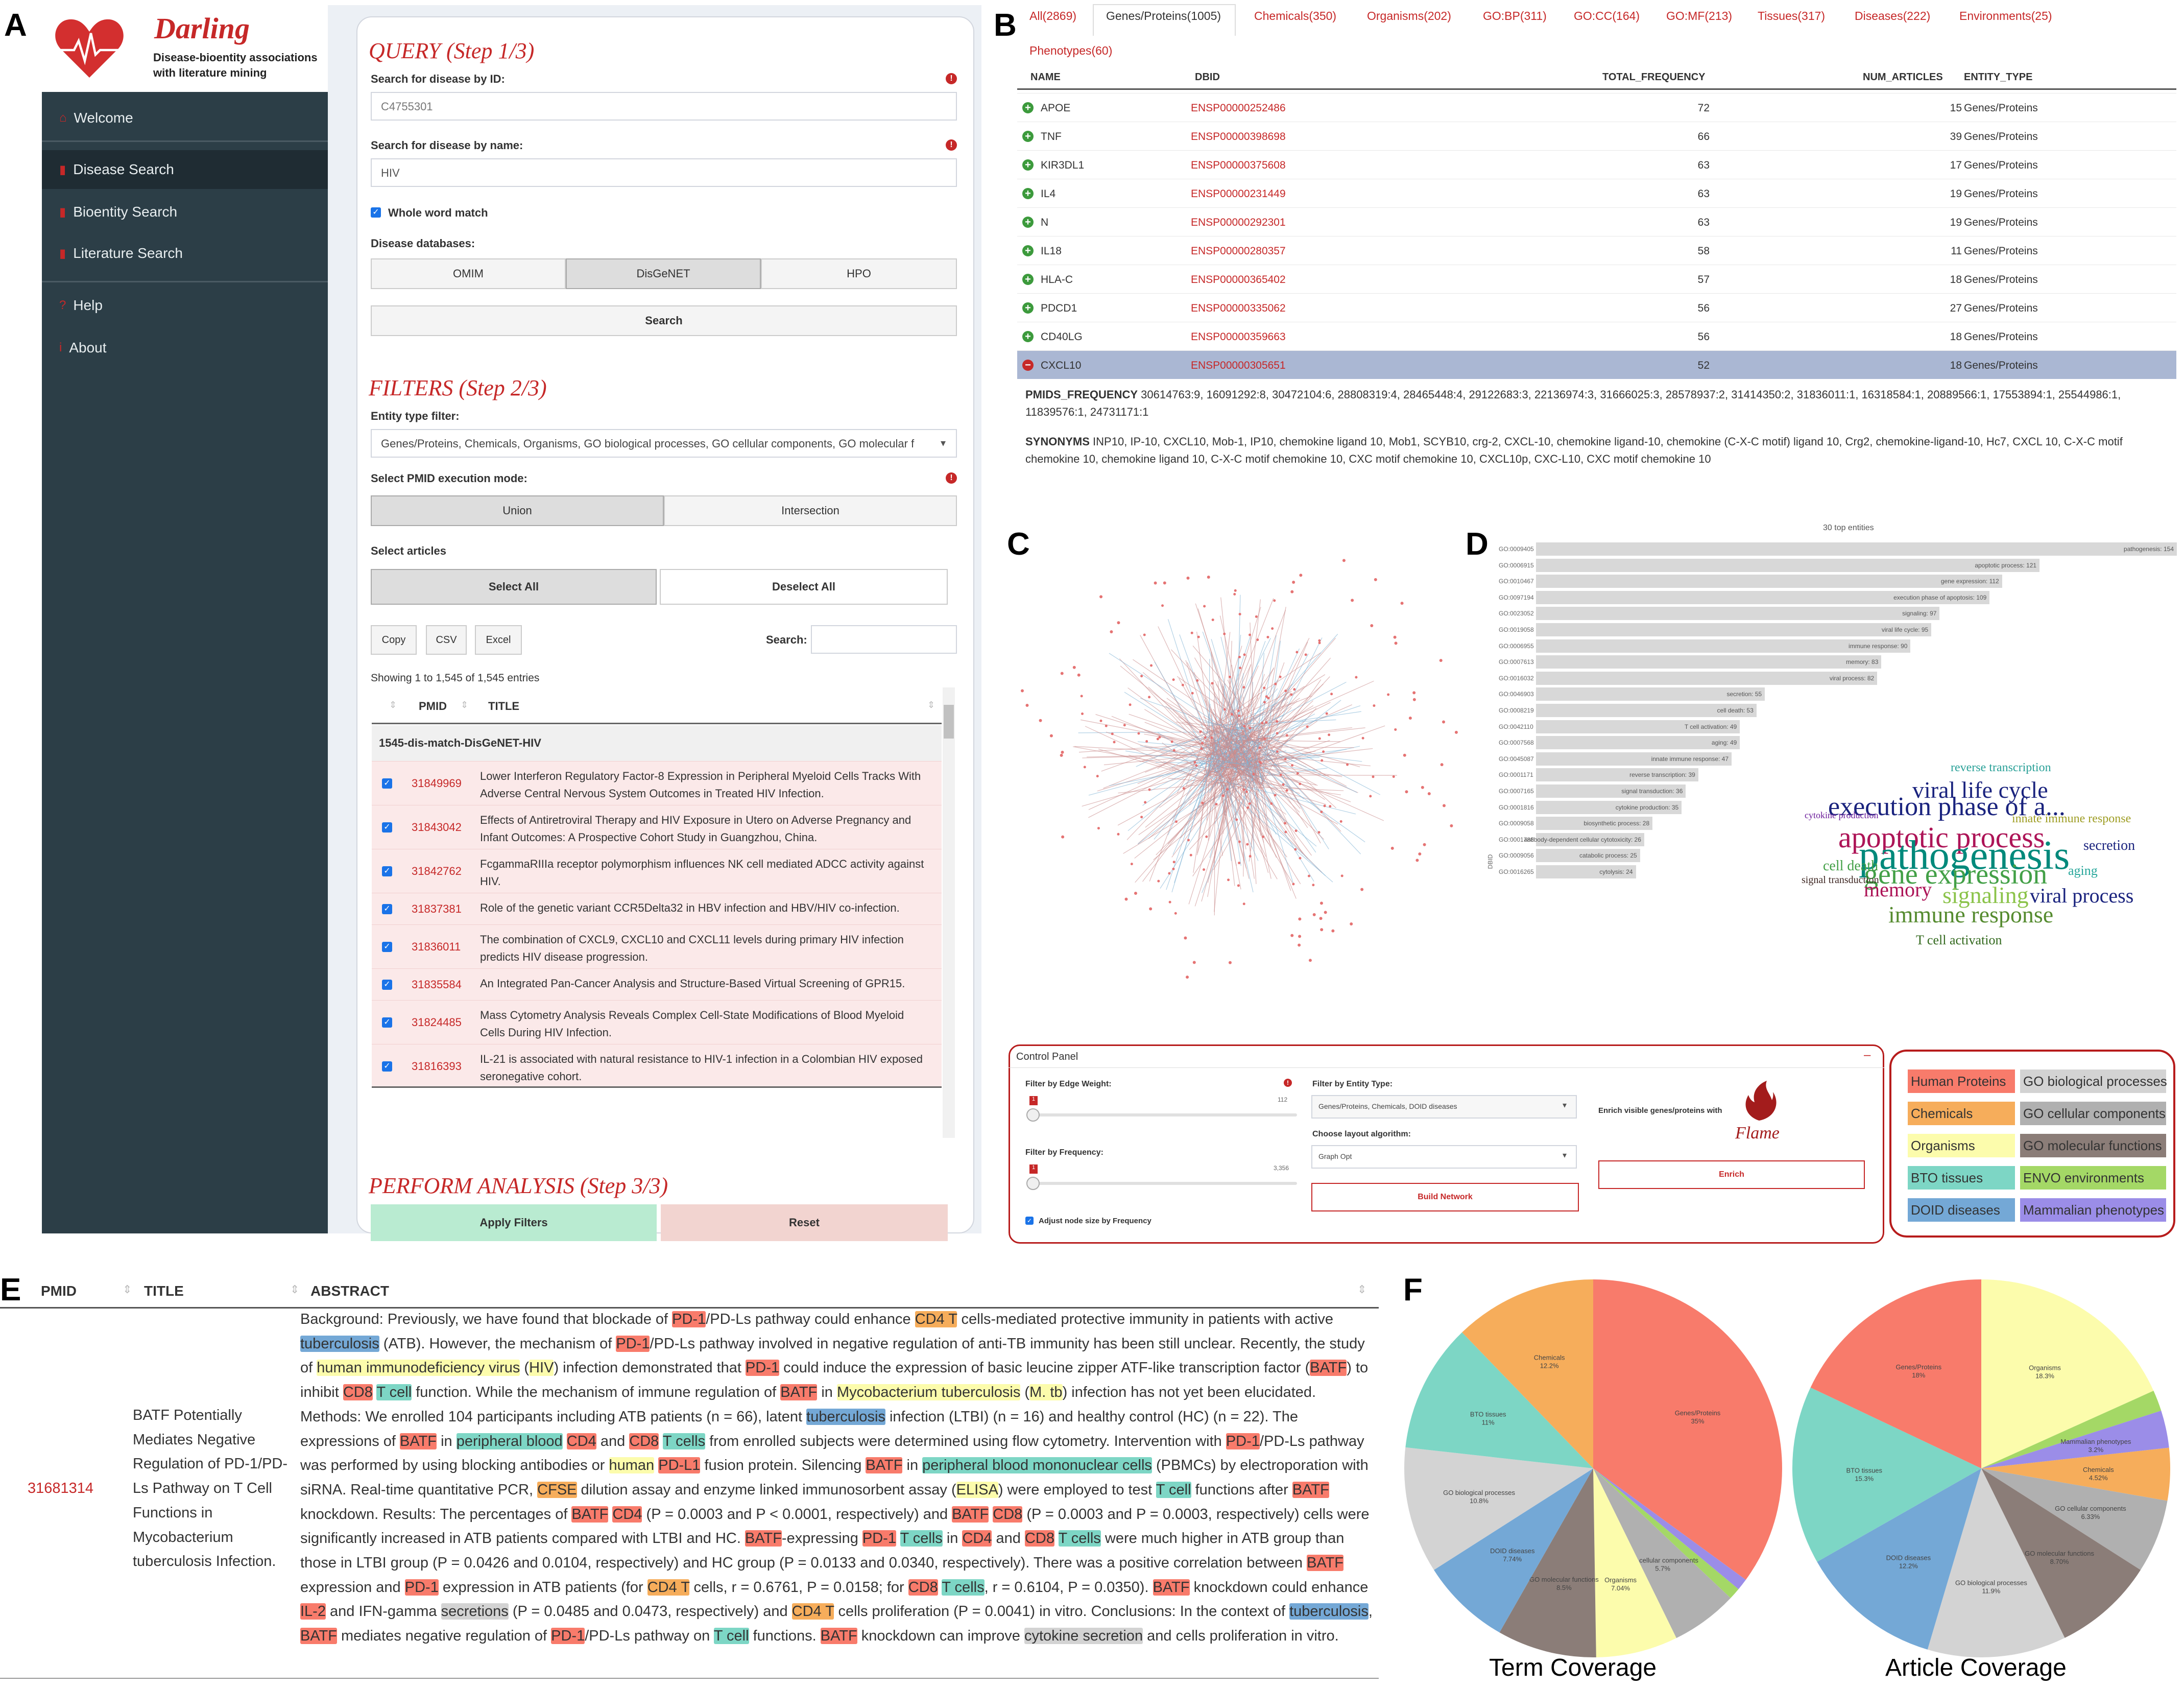 The width and height of the screenshot is (2184, 1688). Describe the element at coordinates (1033, 1183) in the screenshot. I see `slider-handle` at that location.